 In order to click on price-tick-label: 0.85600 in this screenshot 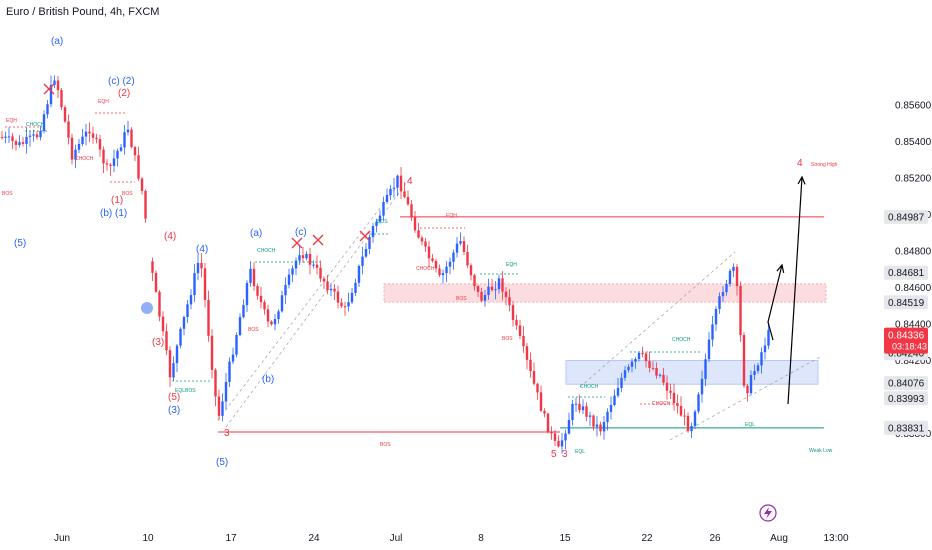, I will do `click(913, 106)`.